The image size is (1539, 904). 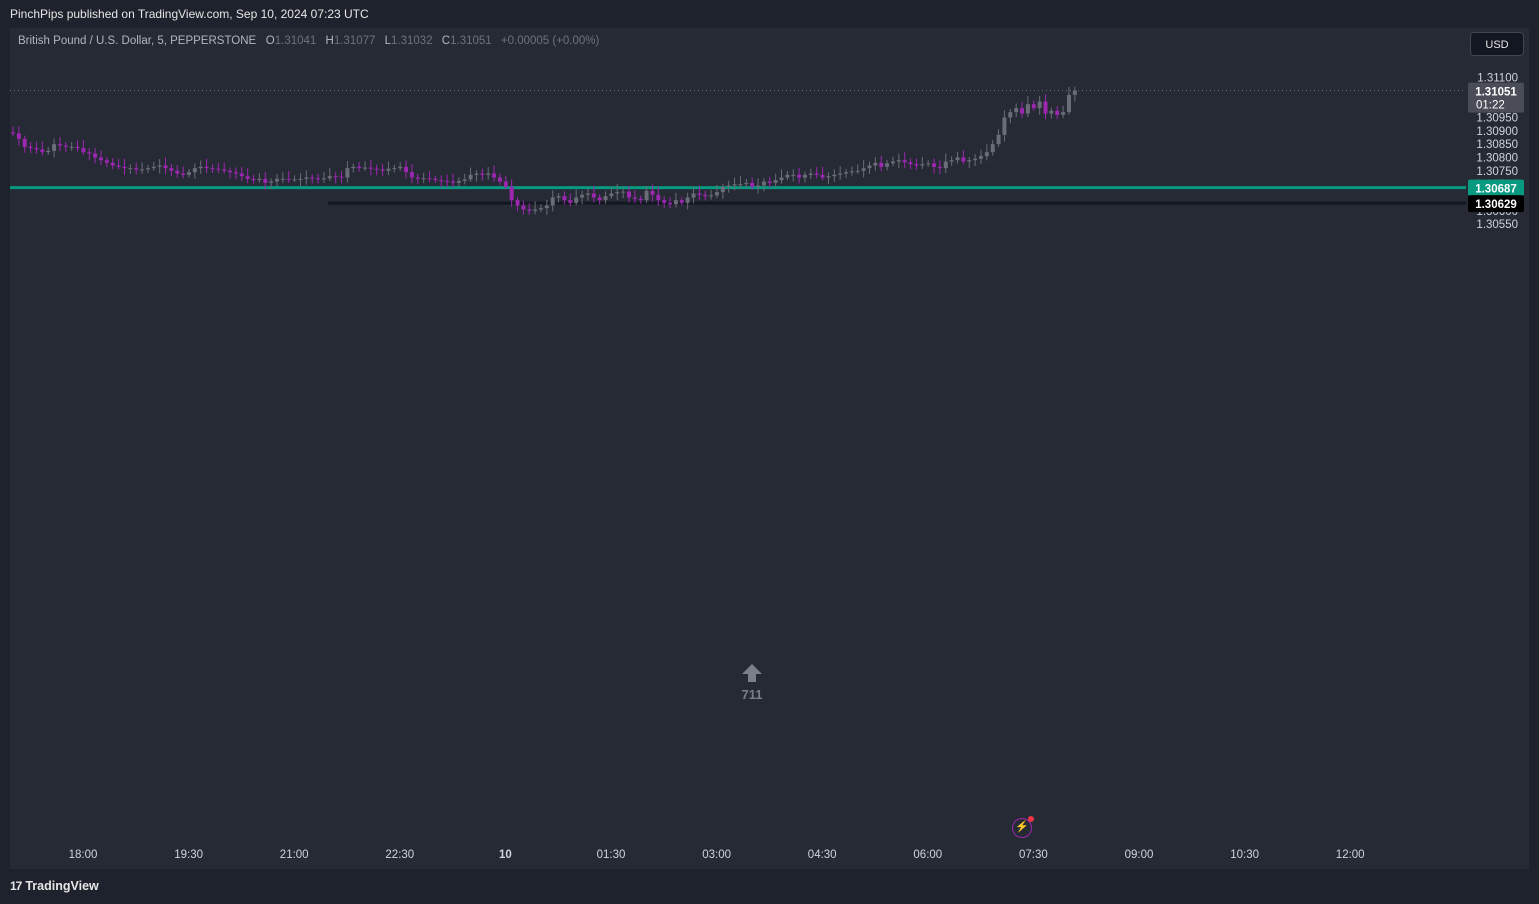 I want to click on y-tick-label: 1.30850, so click(x=1497, y=145).